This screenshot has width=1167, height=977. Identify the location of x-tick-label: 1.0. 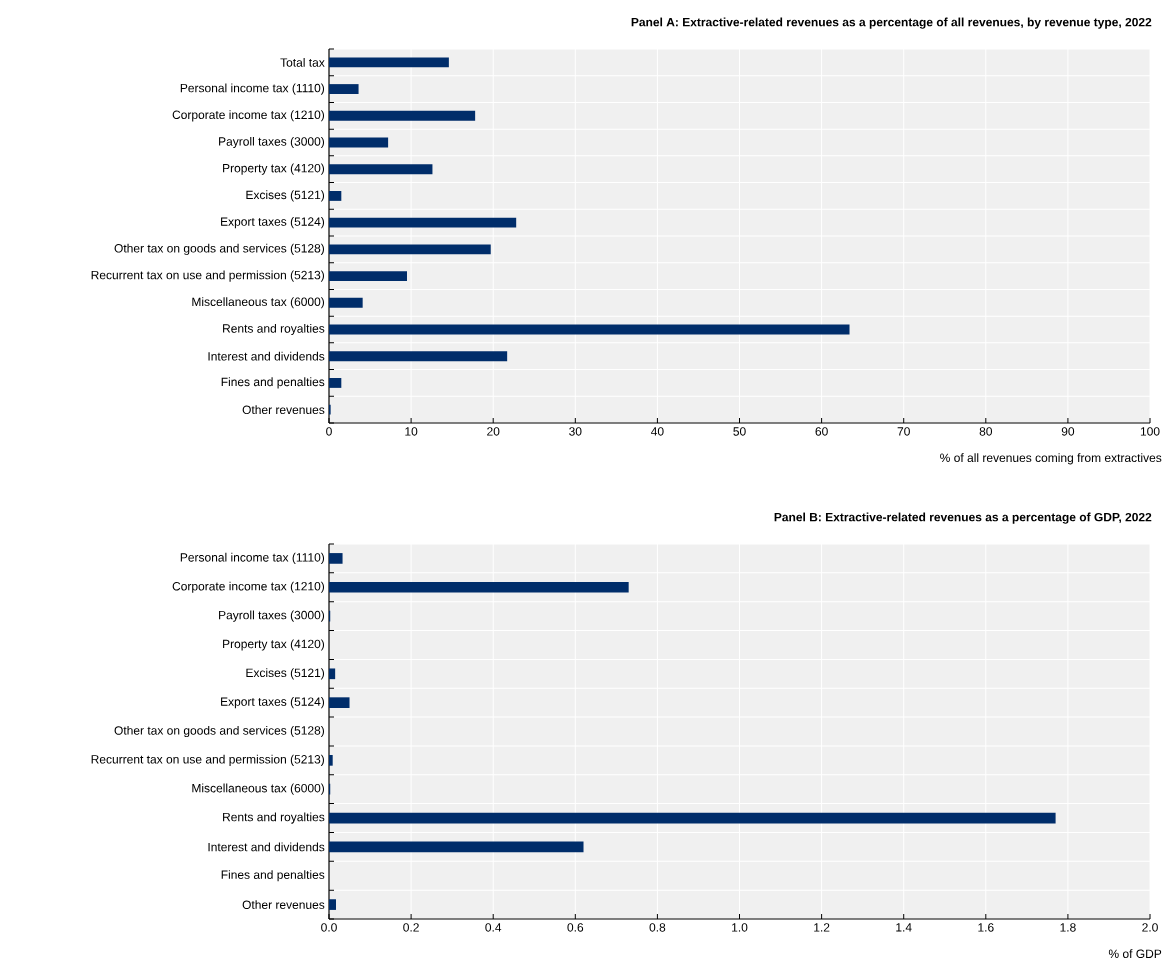
(740, 927).